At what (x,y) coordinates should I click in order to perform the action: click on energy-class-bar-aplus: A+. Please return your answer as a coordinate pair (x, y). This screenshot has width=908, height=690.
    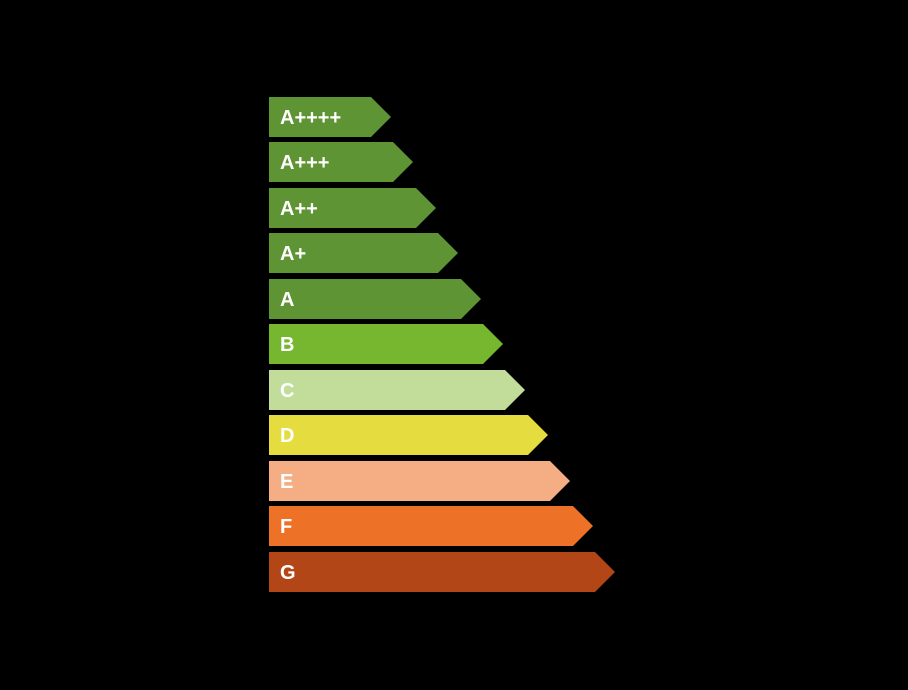
    Looking at the image, I should click on (363, 253).